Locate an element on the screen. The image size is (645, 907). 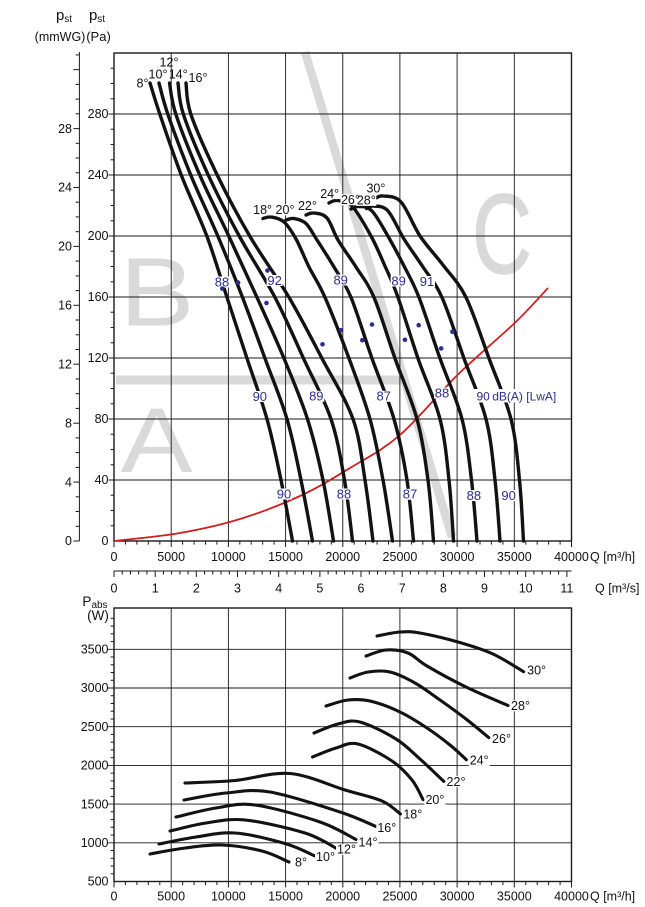
svg-text: 12 is located at coordinates (65, 364).